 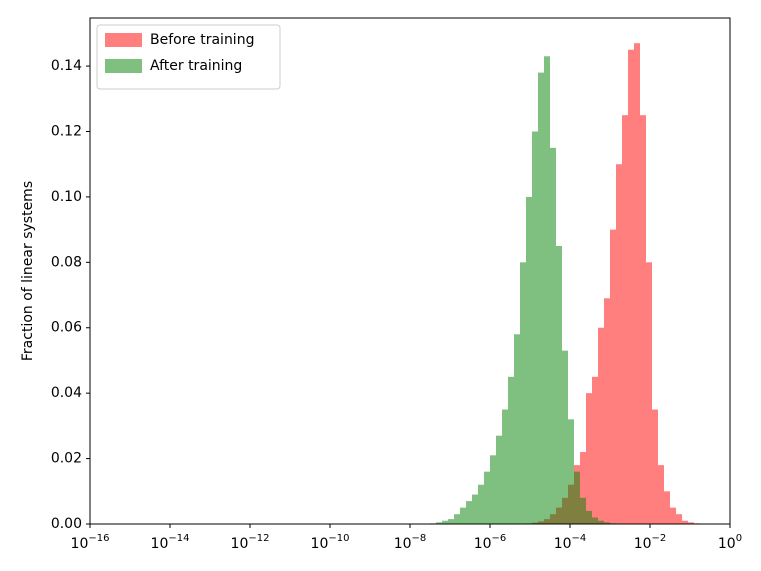 I want to click on legend-label: Before training, so click(x=202, y=40).